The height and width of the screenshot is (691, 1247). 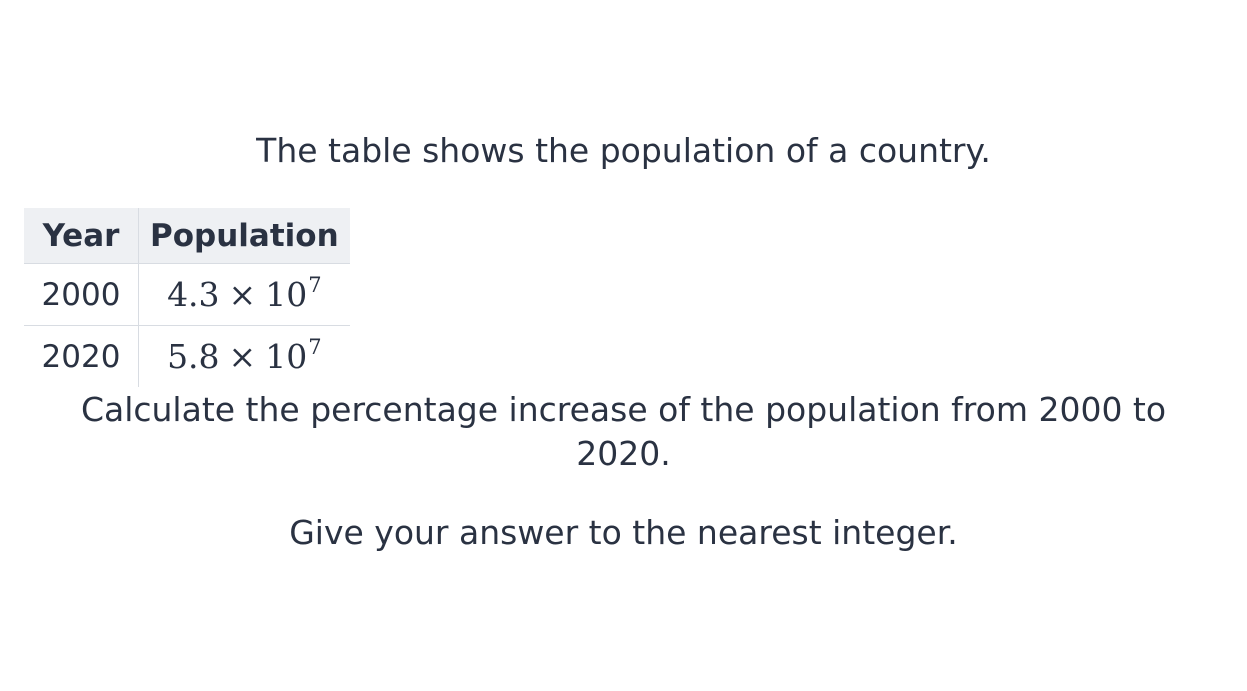 What do you see at coordinates (623, 532) in the screenshot?
I see `instruction-text: Give your answer to the nearest integer.` at bounding box center [623, 532].